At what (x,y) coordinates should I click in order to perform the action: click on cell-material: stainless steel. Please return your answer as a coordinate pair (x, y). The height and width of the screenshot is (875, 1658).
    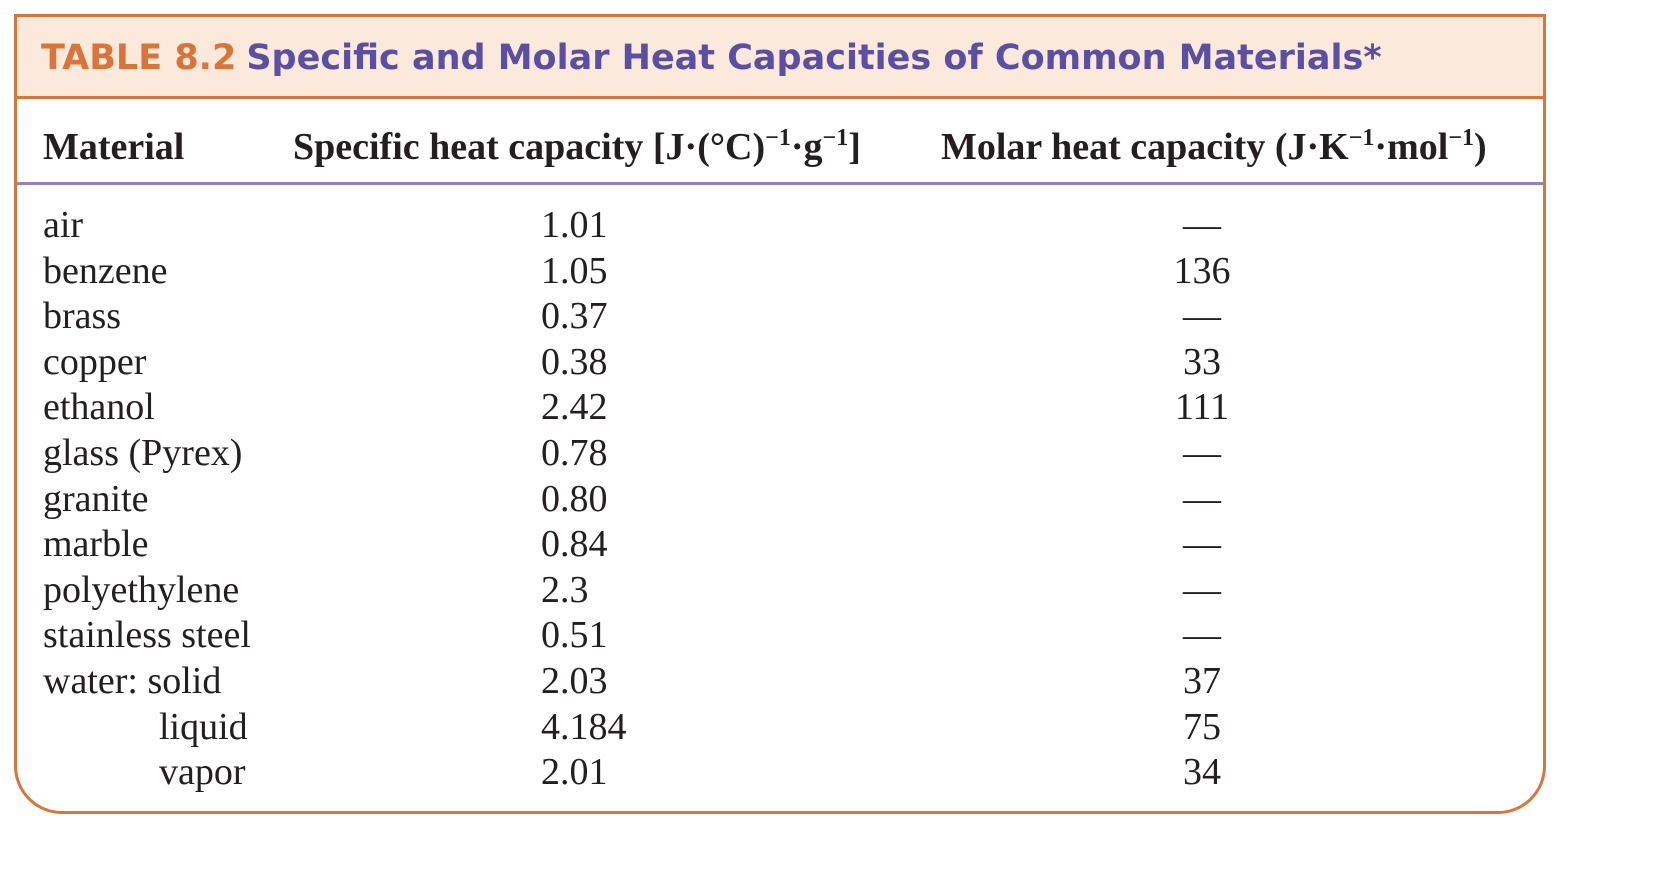
    Looking at the image, I should click on (147, 636).